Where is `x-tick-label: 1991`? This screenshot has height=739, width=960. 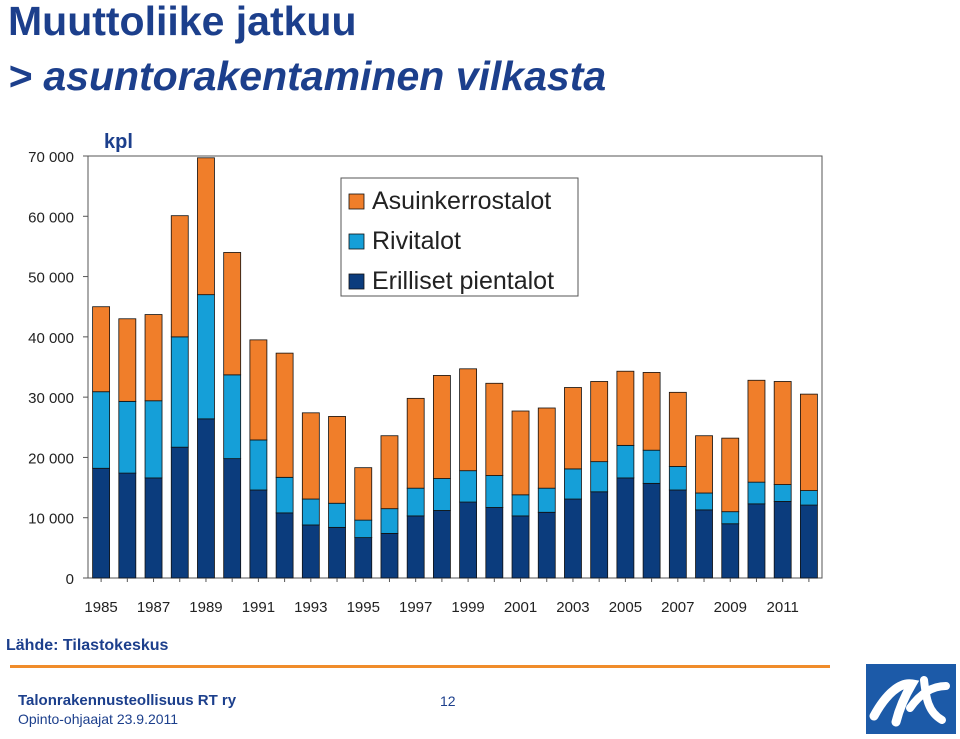 x-tick-label: 1991 is located at coordinates (258, 607).